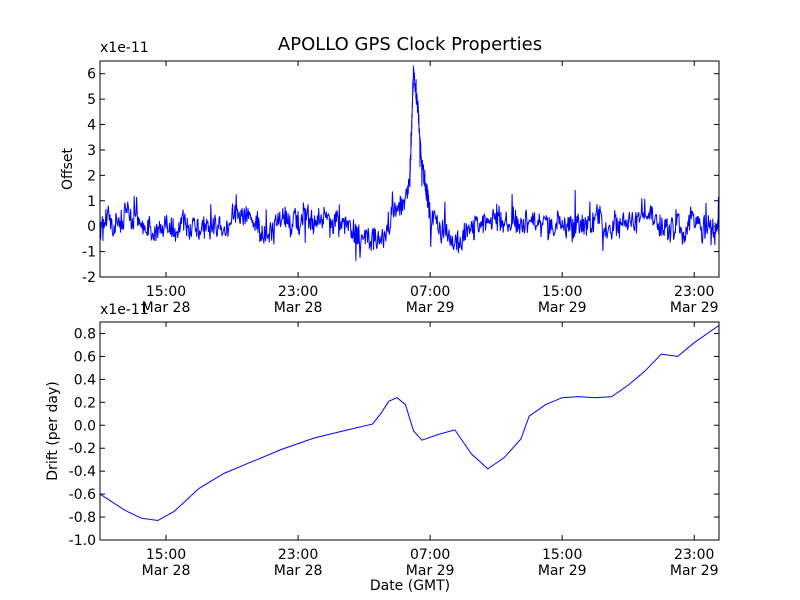 The width and height of the screenshot is (800, 600). Describe the element at coordinates (91, 227) in the screenshot. I see `ytick-label: 0` at that location.